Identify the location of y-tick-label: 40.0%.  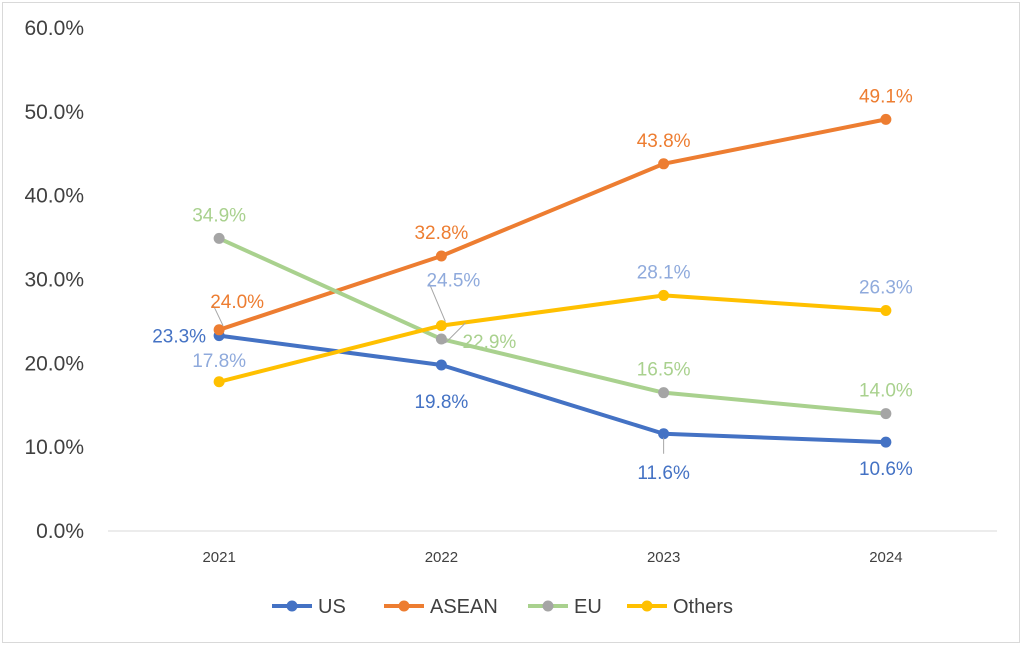
(54, 196).